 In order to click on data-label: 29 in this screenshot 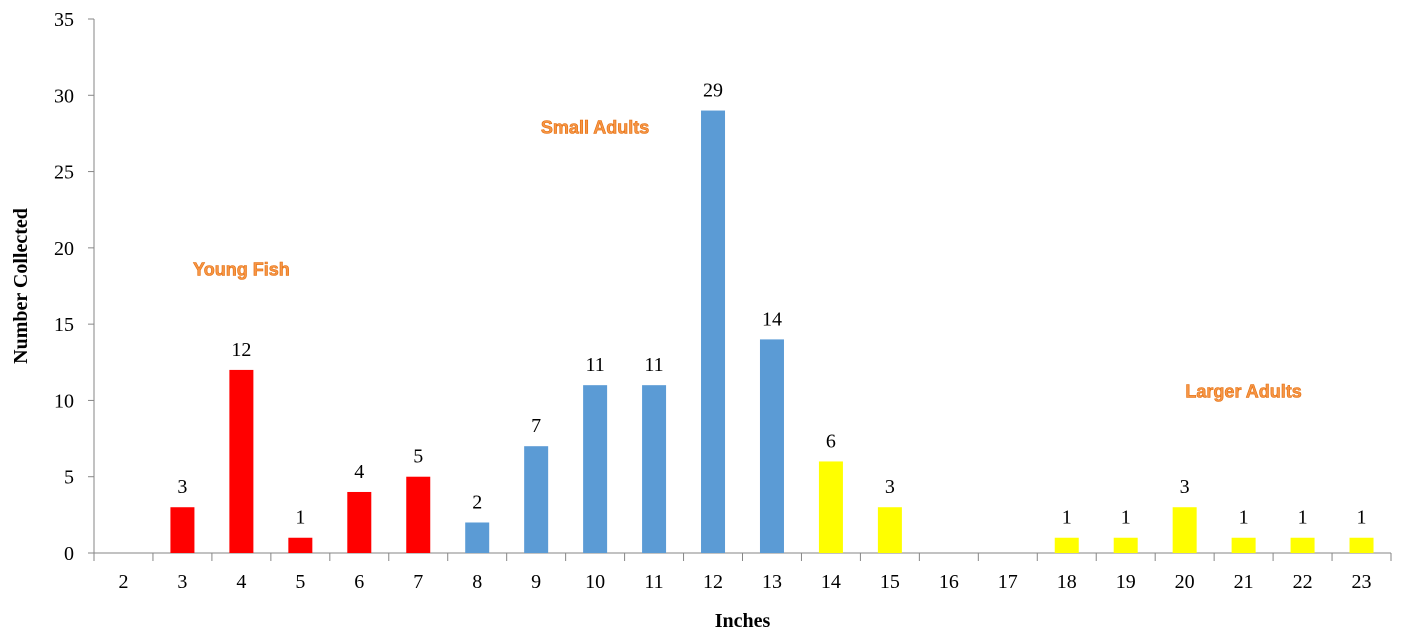, I will do `click(713, 91)`.